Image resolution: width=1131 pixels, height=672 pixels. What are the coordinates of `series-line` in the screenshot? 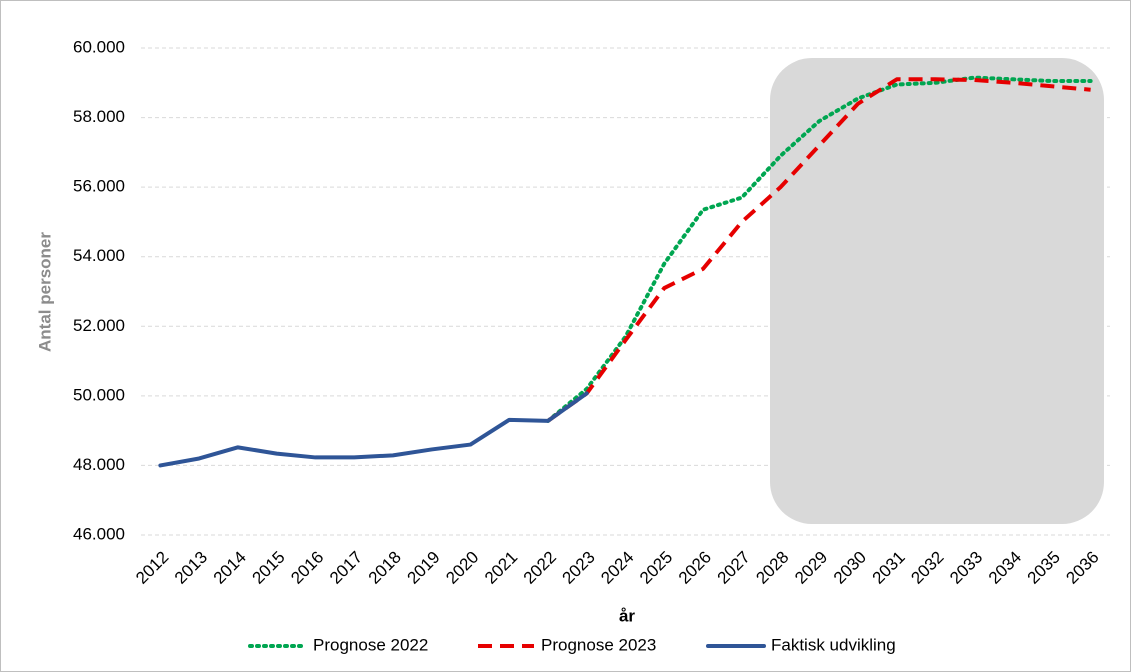 It's located at (373, 429).